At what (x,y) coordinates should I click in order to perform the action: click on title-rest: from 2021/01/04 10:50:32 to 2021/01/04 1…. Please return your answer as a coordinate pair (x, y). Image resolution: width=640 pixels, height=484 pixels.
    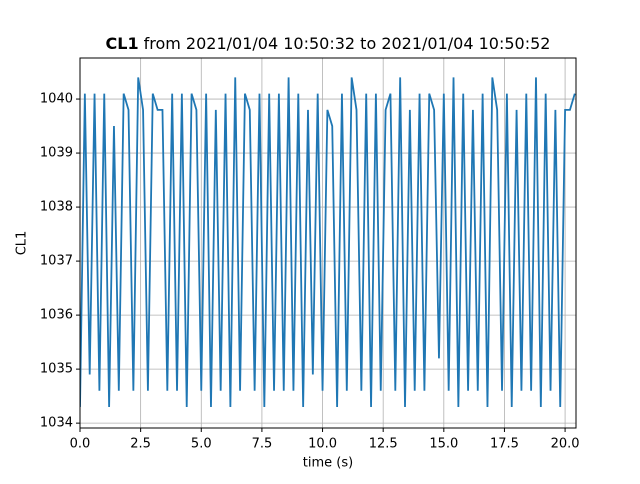
    Looking at the image, I should click on (347, 43).